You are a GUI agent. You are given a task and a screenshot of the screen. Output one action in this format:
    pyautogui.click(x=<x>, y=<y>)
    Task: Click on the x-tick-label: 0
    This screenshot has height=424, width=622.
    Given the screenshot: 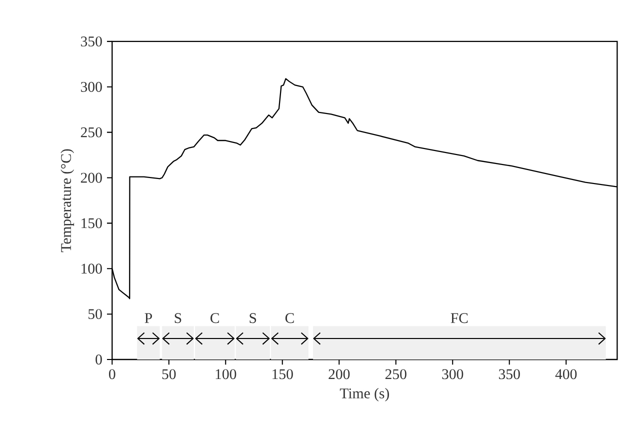 What is the action you would take?
    pyautogui.click(x=112, y=374)
    